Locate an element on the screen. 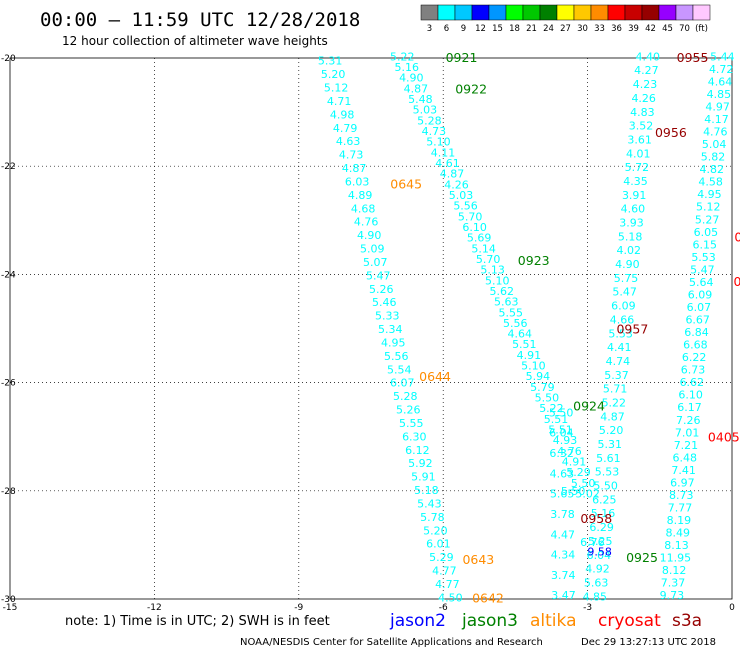  swh-value: 6.30 is located at coordinates (414, 436).